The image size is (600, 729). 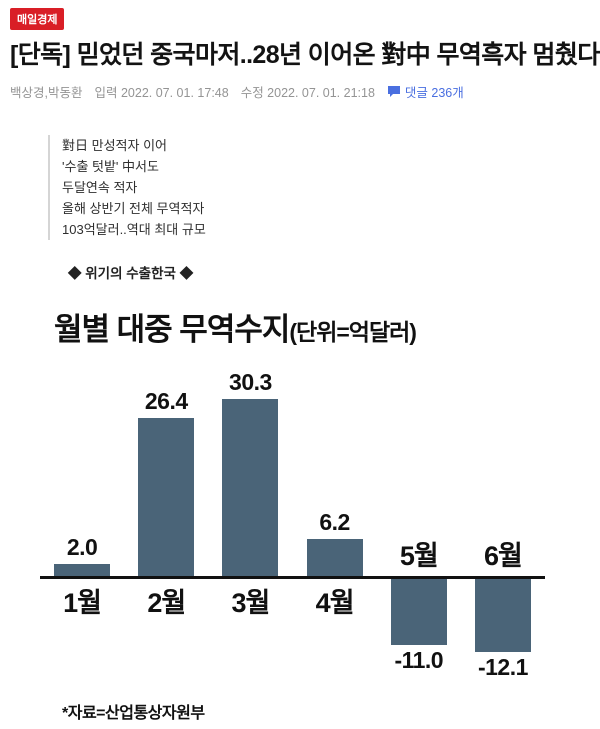 What do you see at coordinates (502, 615) in the screenshot?
I see `bar-6월` at bounding box center [502, 615].